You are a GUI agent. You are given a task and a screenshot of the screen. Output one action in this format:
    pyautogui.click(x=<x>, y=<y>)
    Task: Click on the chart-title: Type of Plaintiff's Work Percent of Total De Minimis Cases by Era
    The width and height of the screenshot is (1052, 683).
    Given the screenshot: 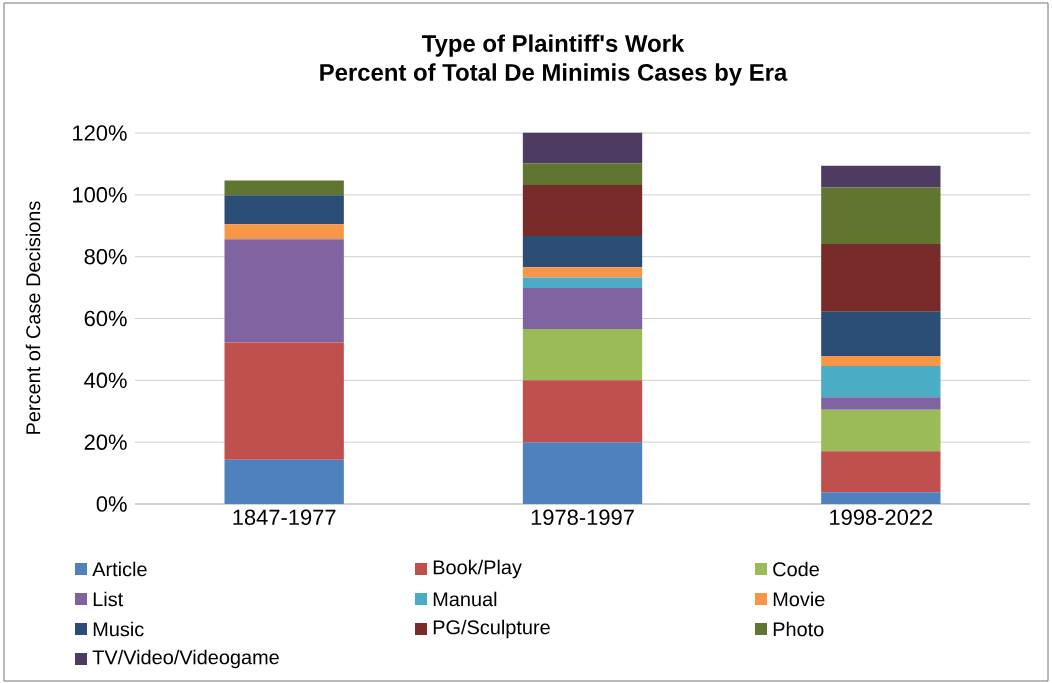 What is the action you would take?
    pyautogui.click(x=554, y=60)
    